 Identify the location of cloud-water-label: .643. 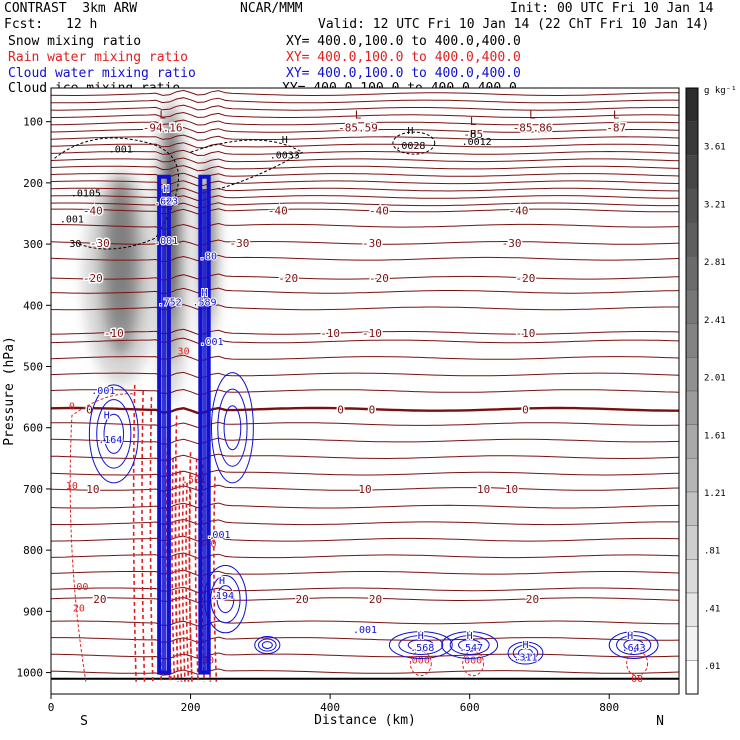
(634, 648).